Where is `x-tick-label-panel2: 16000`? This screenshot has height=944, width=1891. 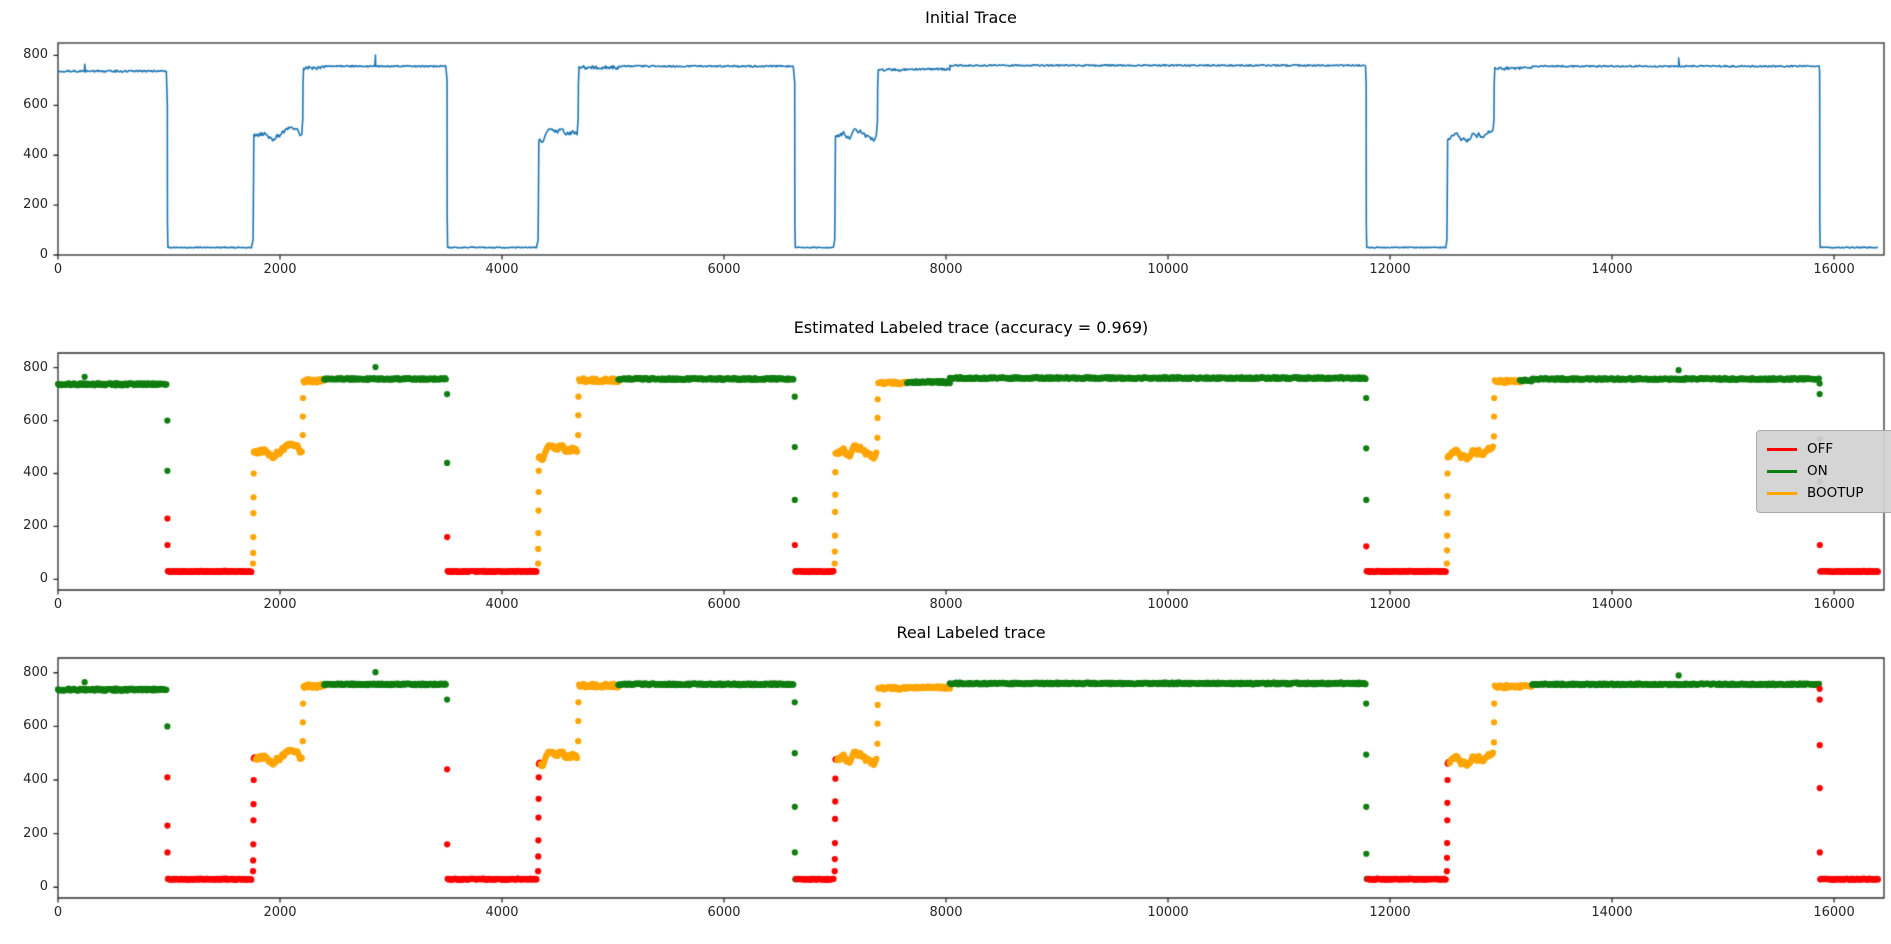 x-tick-label-panel2: 16000 is located at coordinates (1834, 604).